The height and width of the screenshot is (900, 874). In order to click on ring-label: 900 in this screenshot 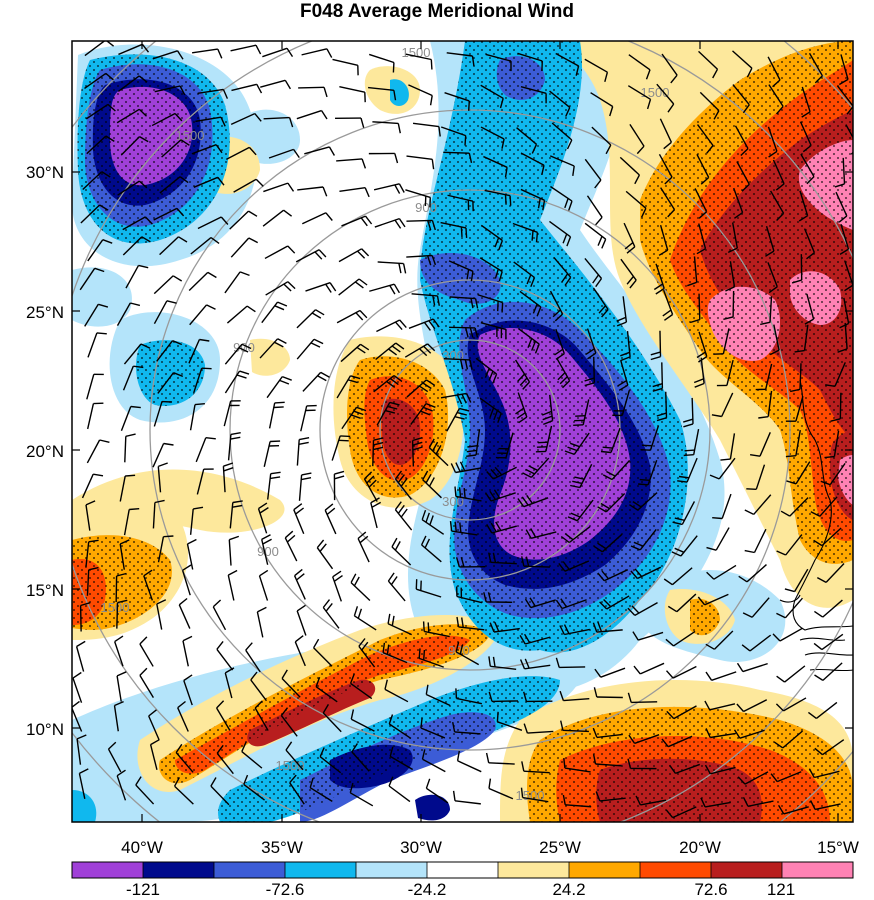, I will do `click(426, 207)`.